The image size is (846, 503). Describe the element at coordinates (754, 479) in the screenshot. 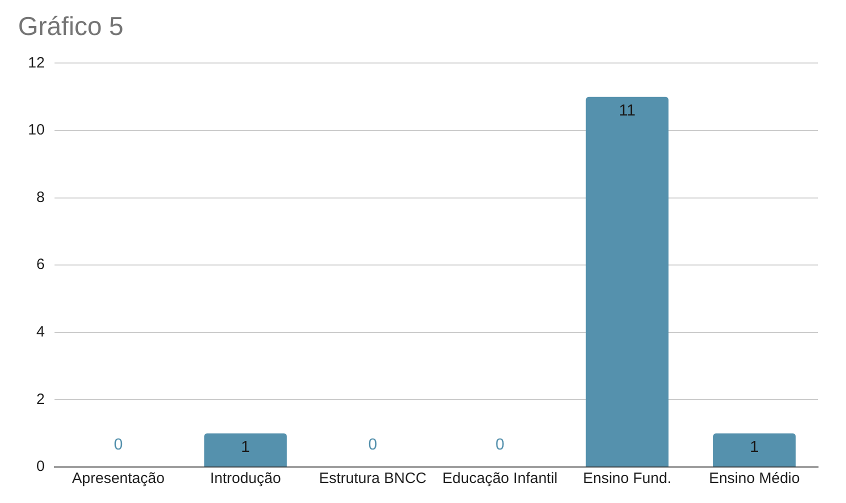

I see `x-tick-label: Ensino Médio` at that location.